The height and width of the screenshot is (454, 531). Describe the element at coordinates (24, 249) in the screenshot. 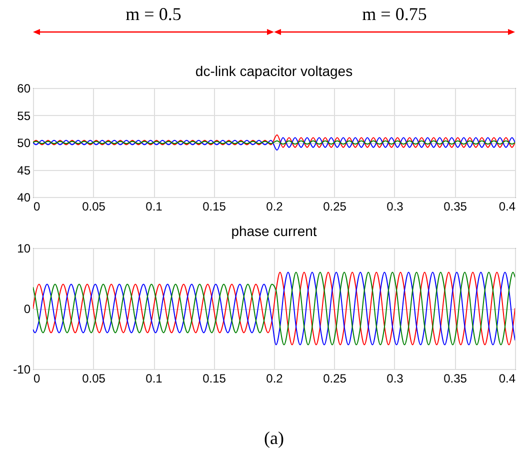

I see `y-tick-label: 10` at that location.